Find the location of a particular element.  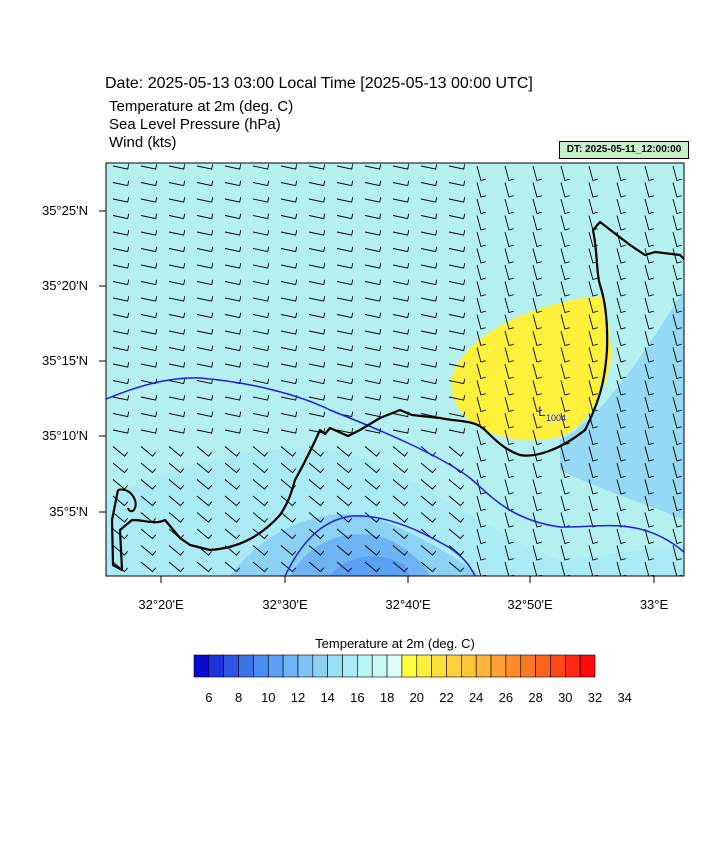

variable-wind-label: Wind (kts) is located at coordinates (143, 142).